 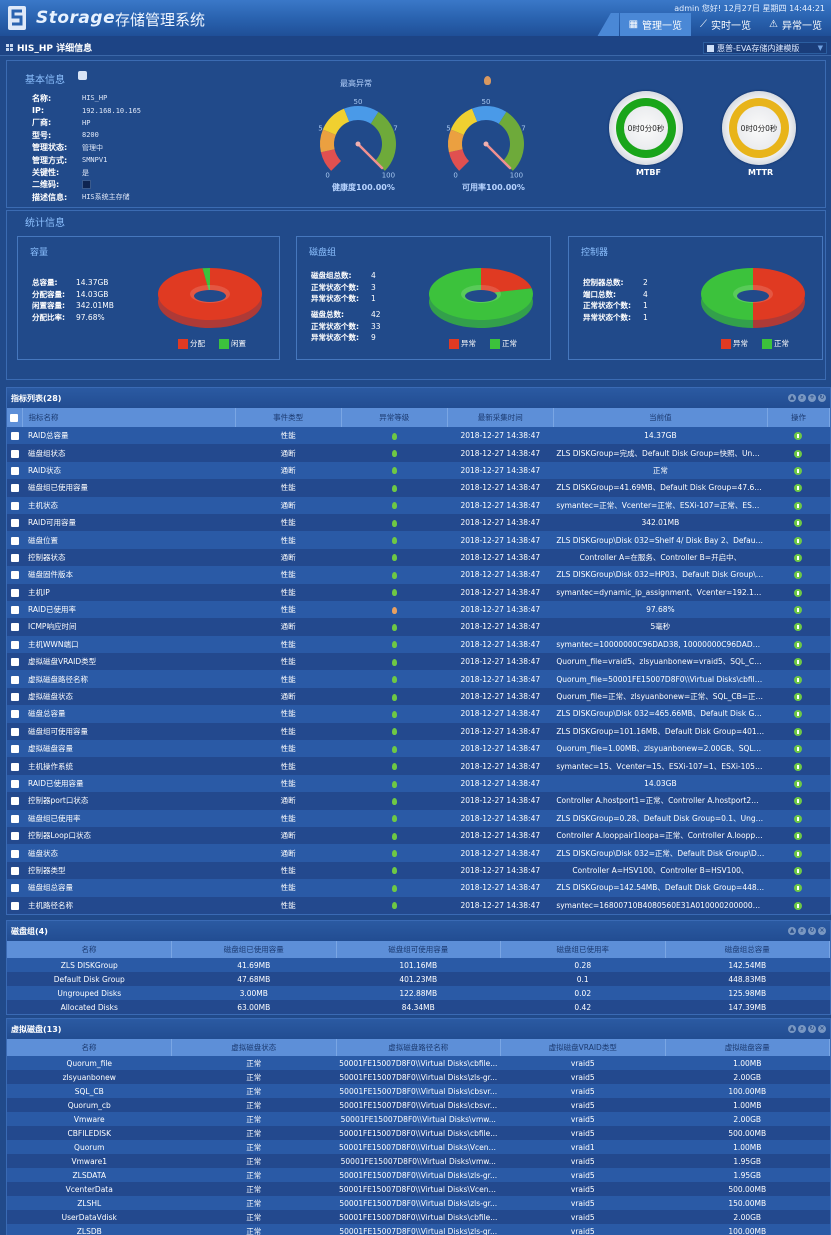 I want to click on column-header: 事件类型, so click(x=288, y=417).